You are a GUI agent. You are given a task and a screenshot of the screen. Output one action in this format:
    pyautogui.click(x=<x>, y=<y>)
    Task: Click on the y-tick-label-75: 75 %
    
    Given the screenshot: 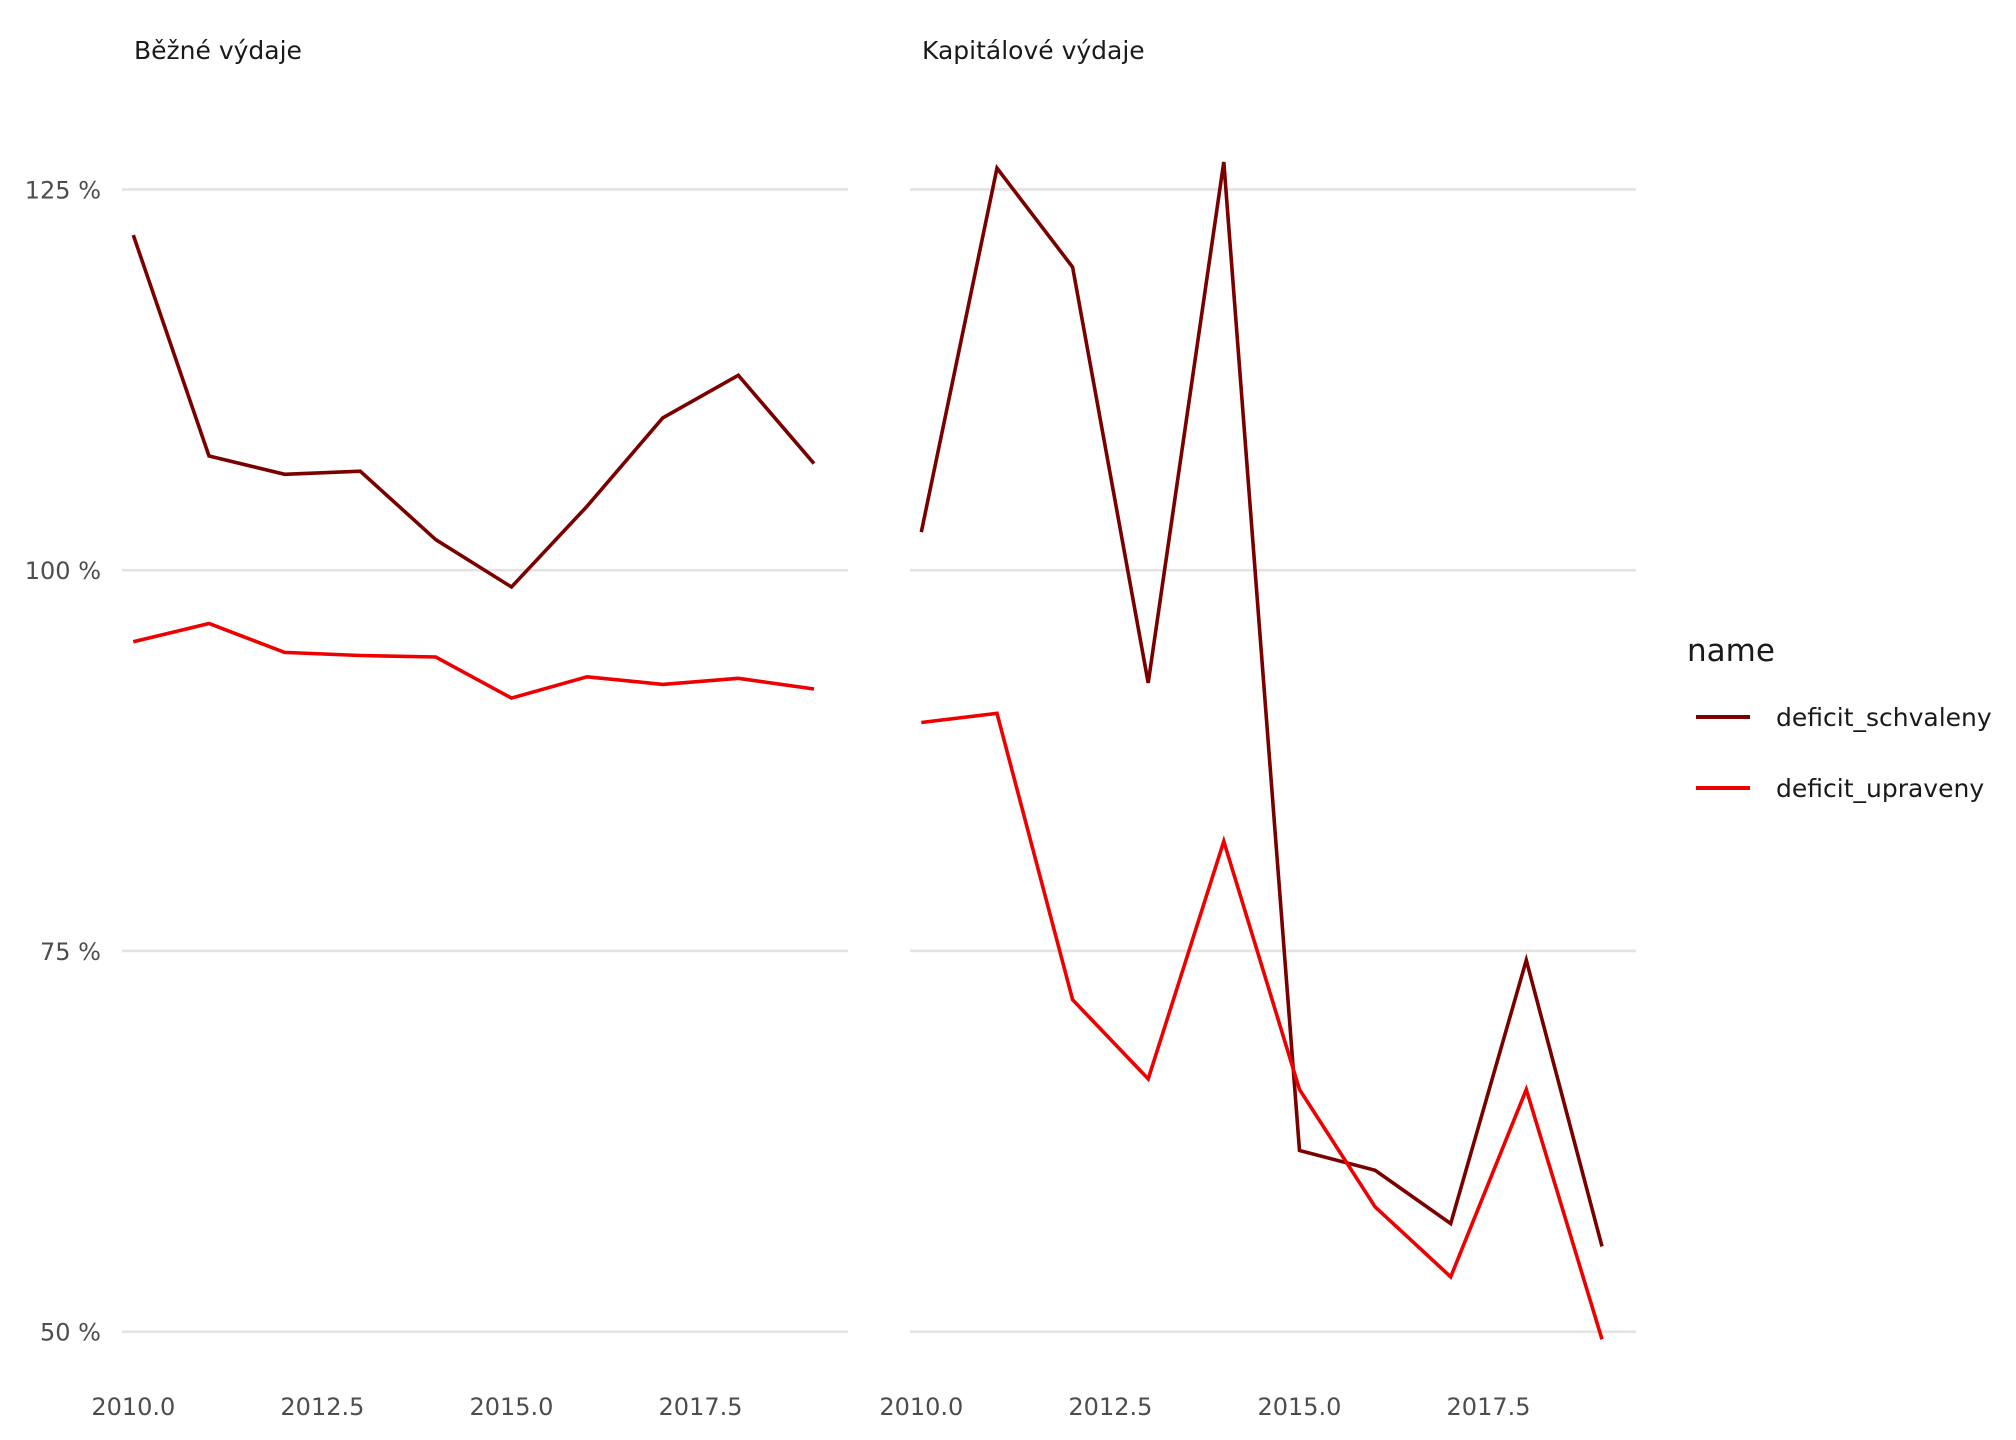 What is the action you would take?
    pyautogui.click(x=70, y=952)
    